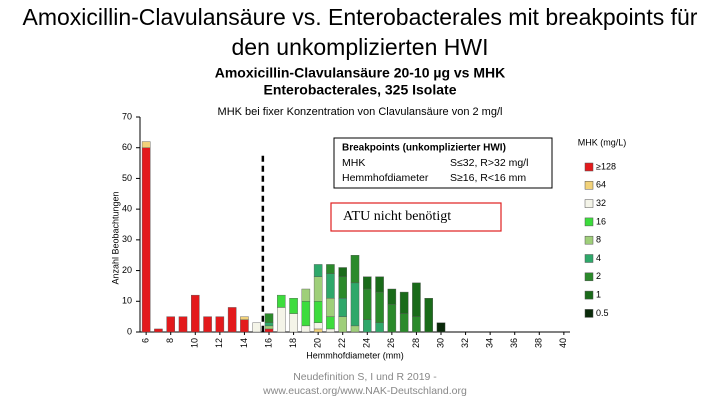  What do you see at coordinates (606, 166) in the screenshot?
I see `legend-label: ≥128` at bounding box center [606, 166].